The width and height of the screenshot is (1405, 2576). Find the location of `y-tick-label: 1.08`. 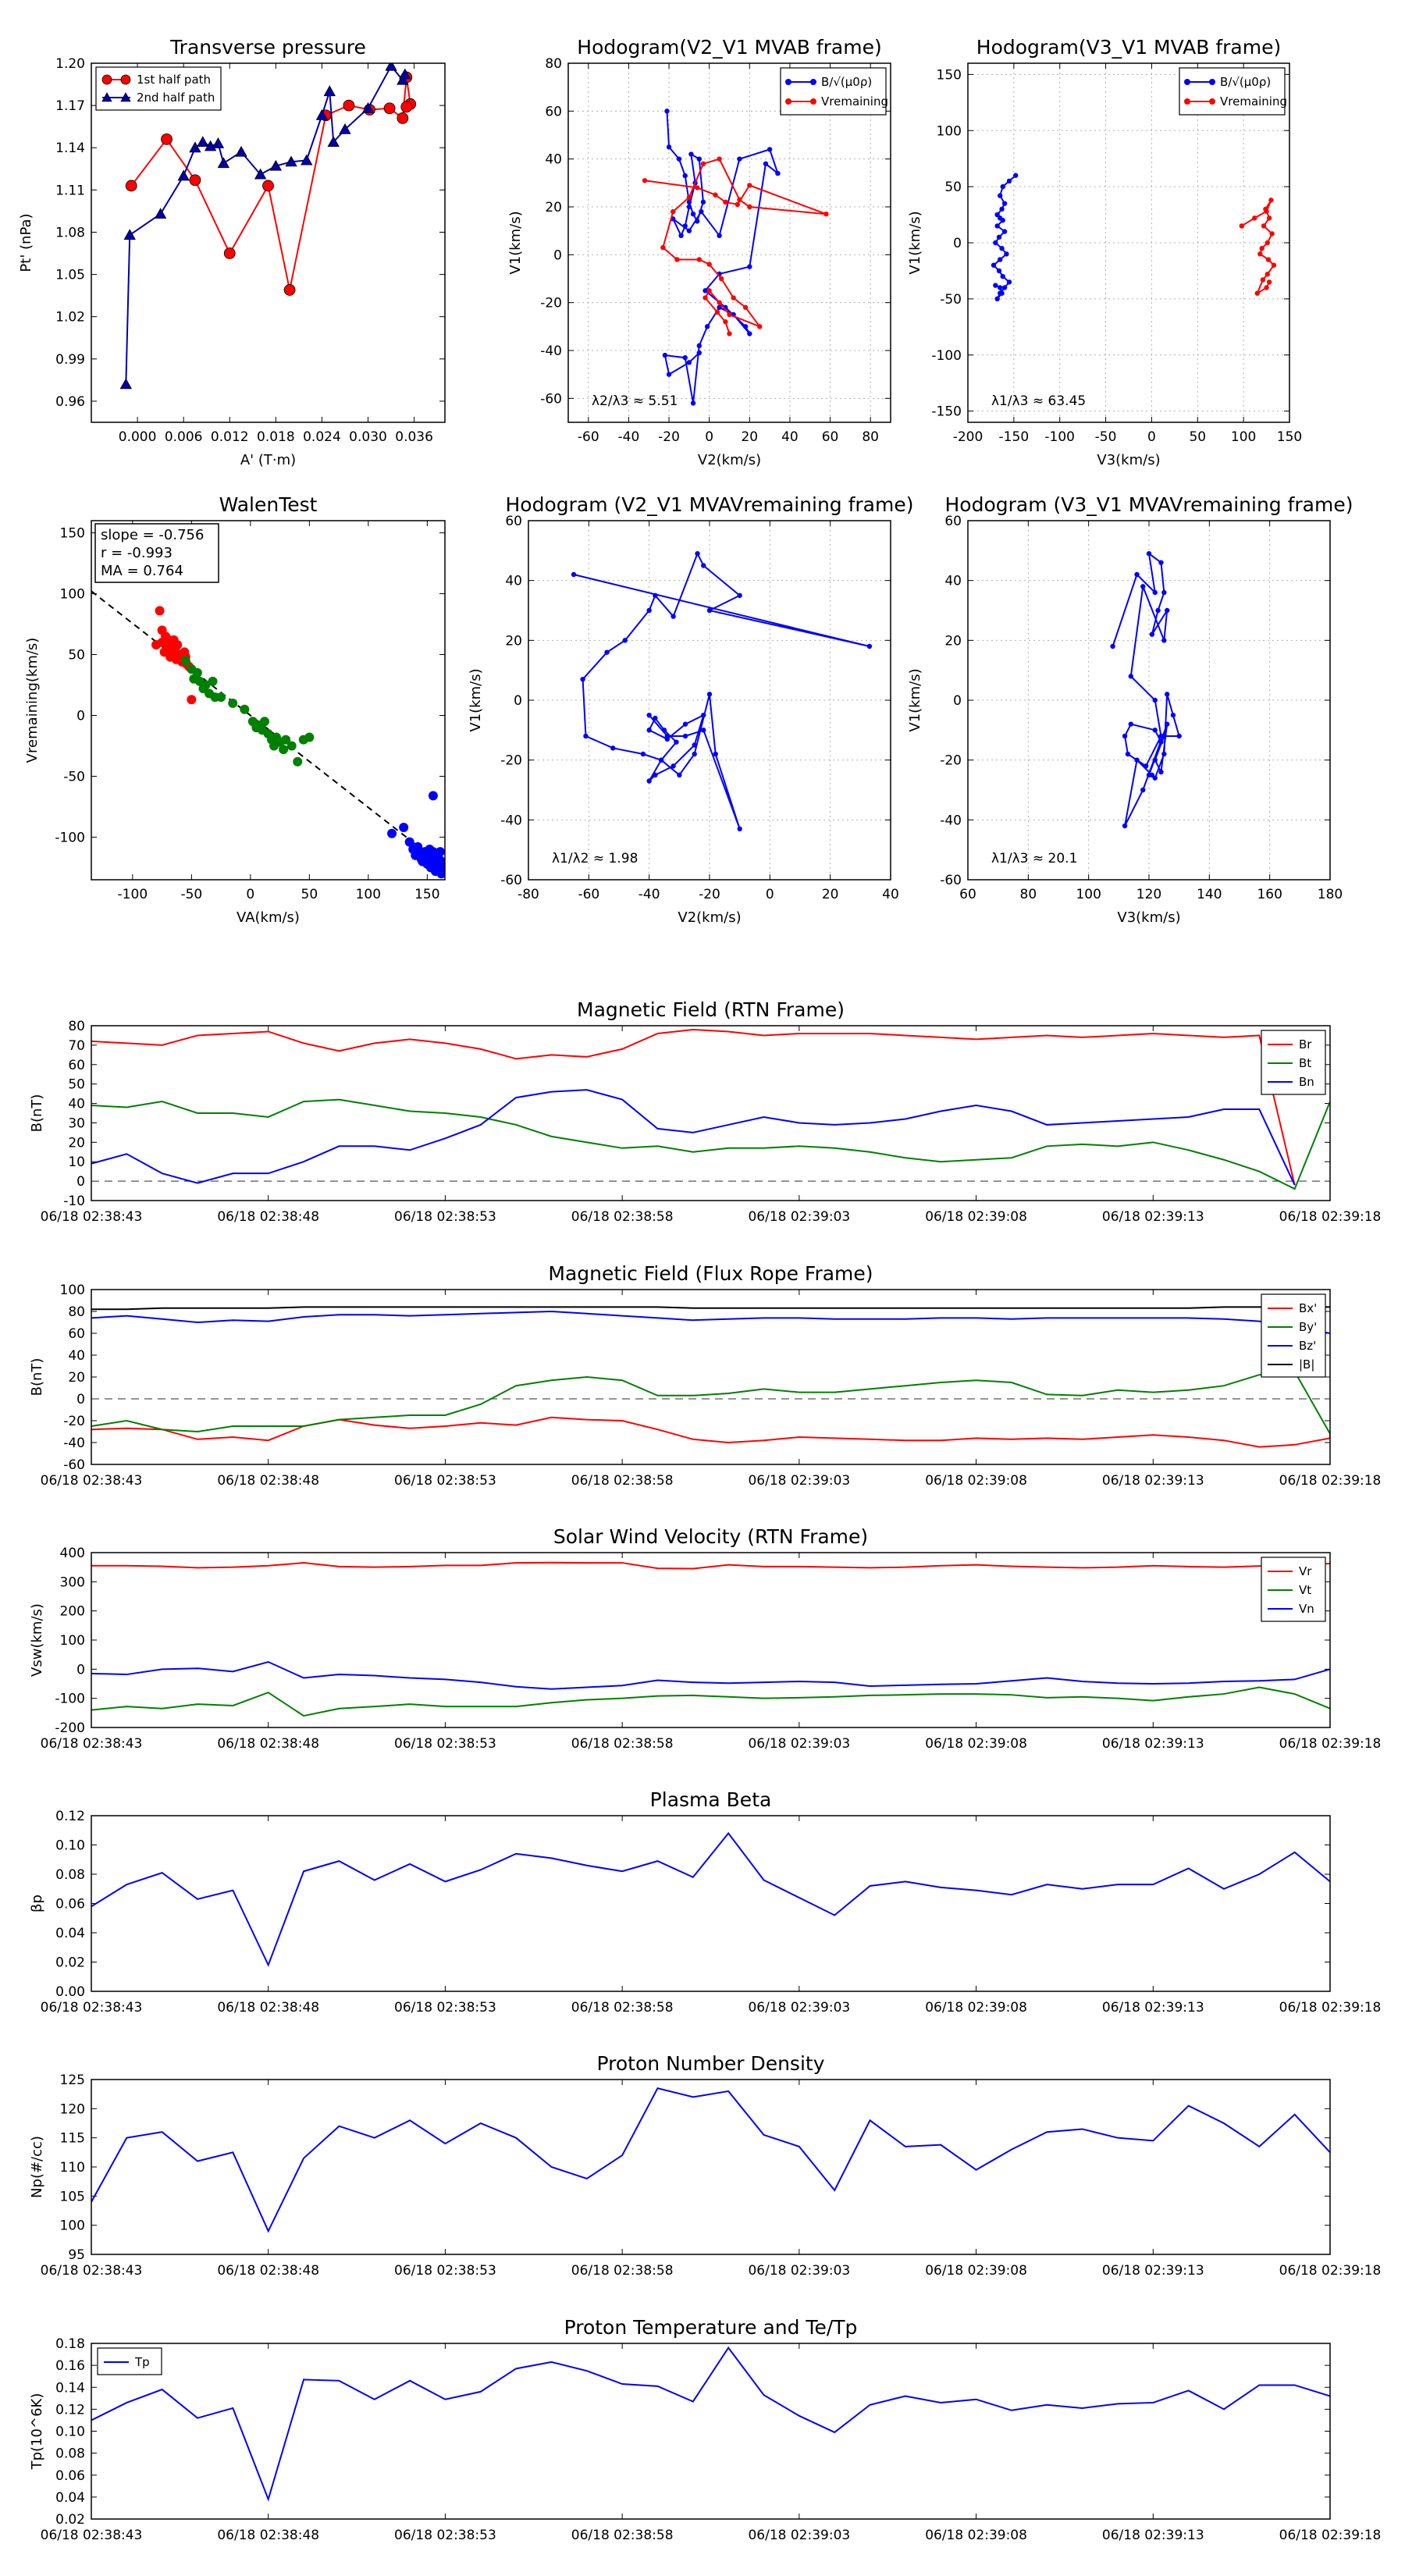

y-tick-label: 1.08 is located at coordinates (70, 232).